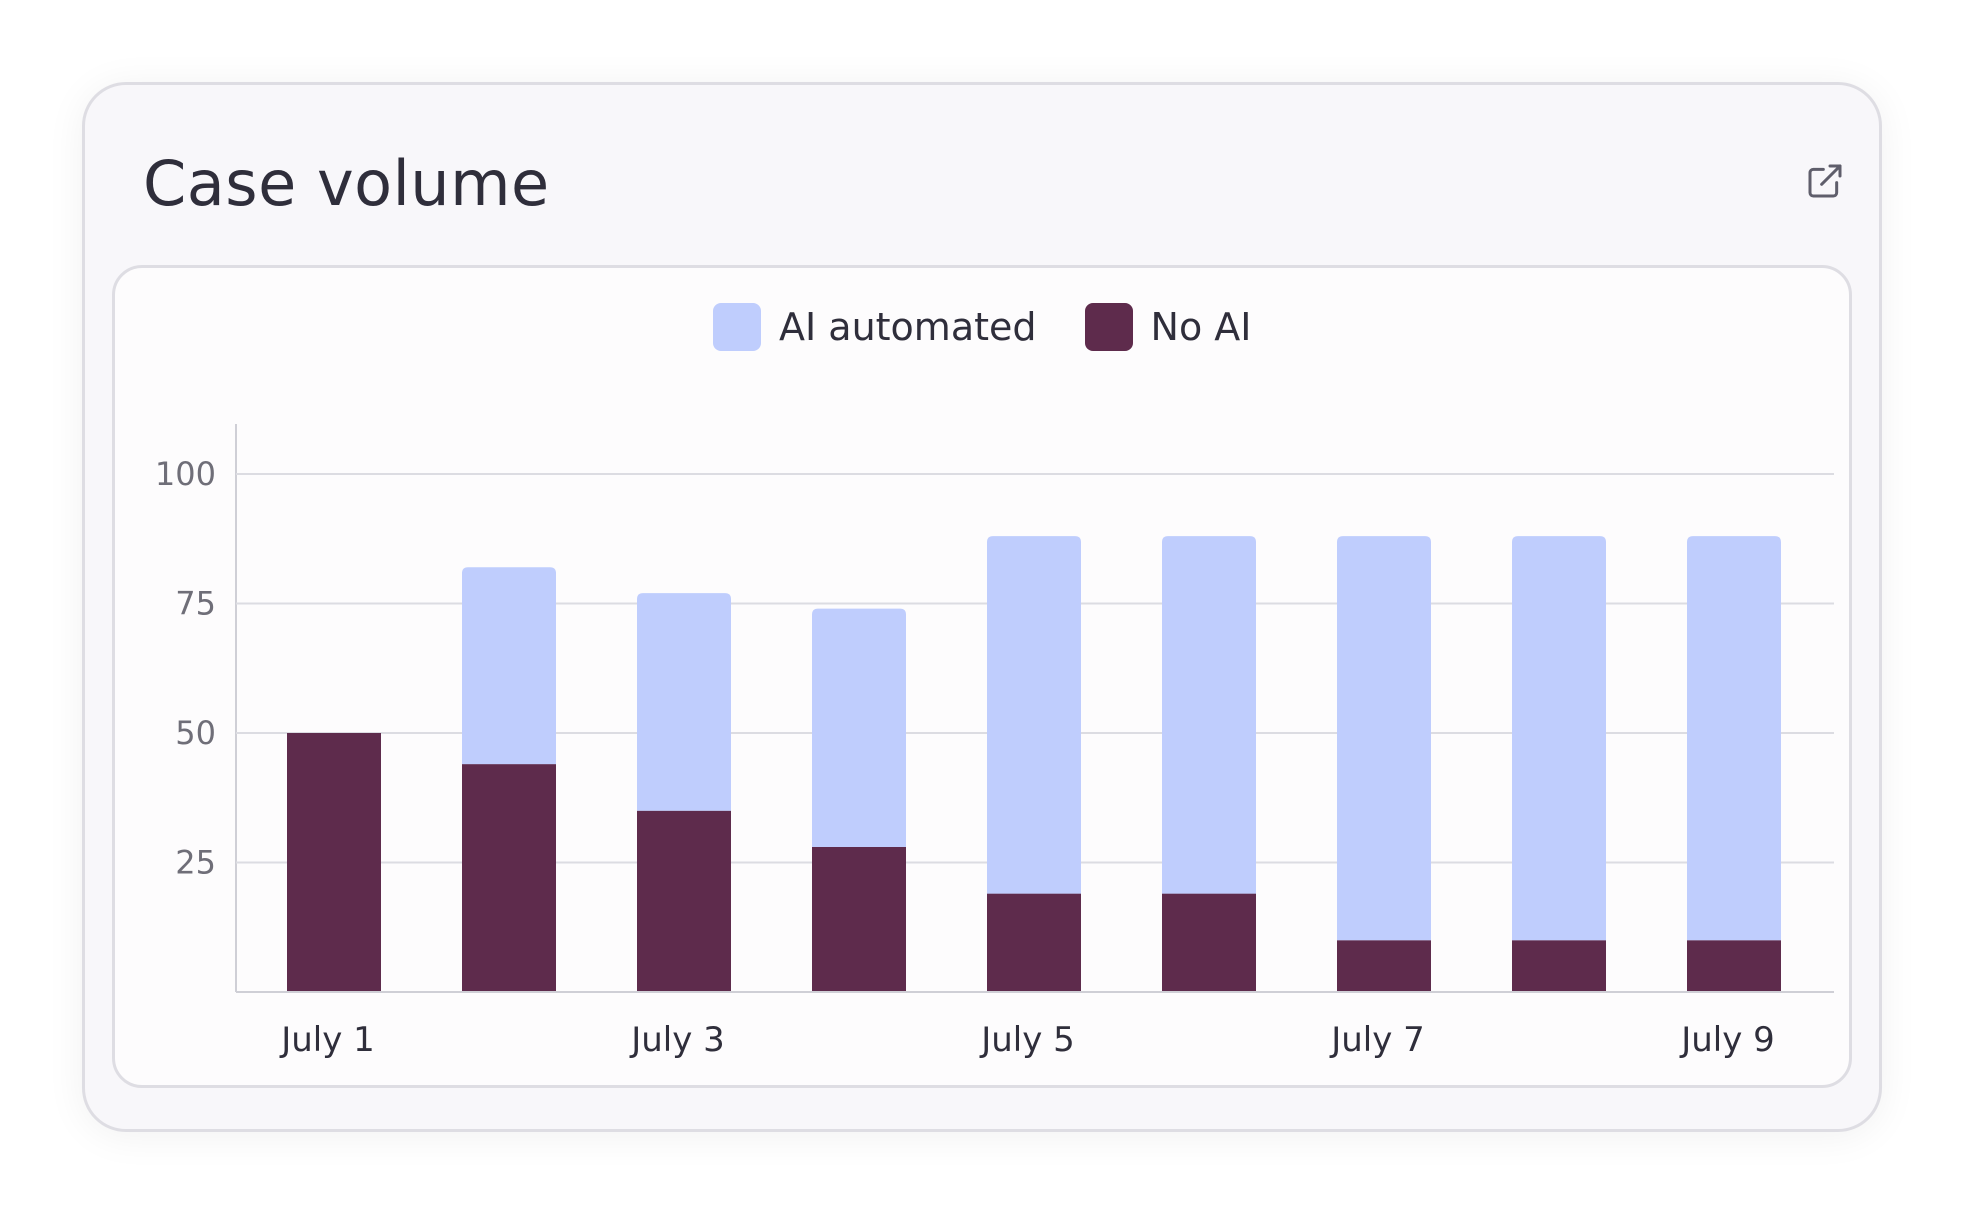  I want to click on y-tick-label: 75, so click(195, 604).